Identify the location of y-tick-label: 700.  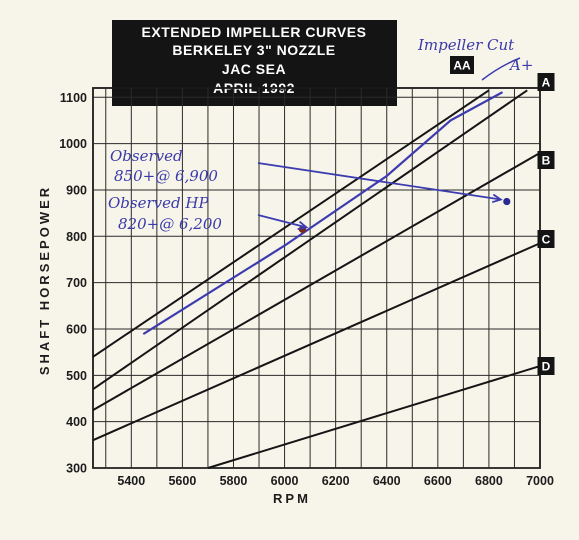
(76, 283).